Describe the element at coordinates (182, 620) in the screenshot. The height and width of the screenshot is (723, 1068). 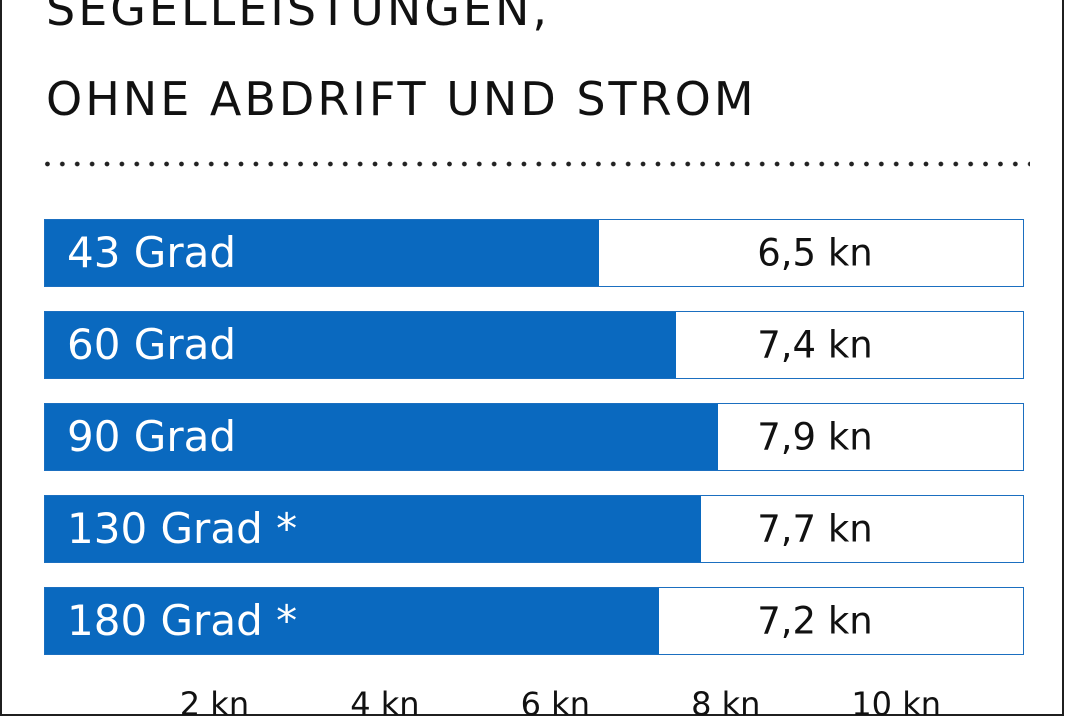
I see `bar-category-label: 180 Grad *` at that location.